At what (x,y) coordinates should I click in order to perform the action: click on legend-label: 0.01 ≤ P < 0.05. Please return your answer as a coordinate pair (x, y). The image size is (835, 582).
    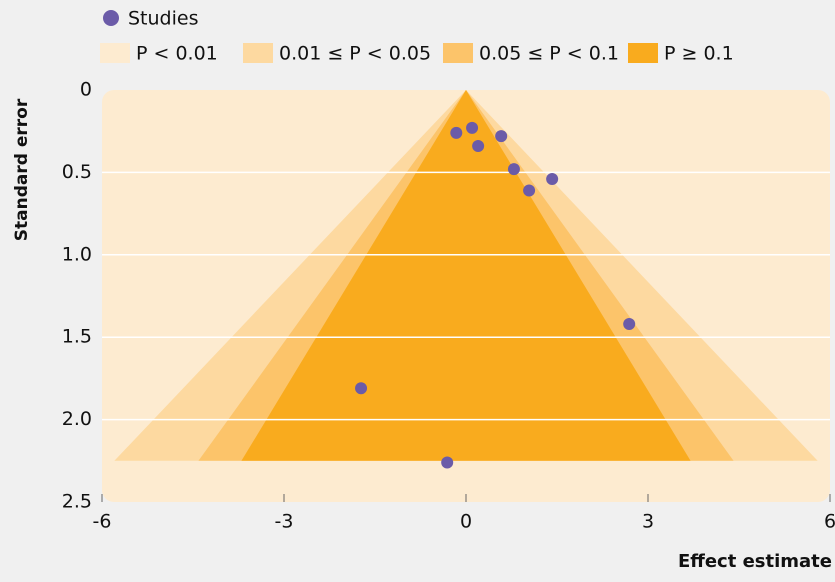
    Looking at the image, I should click on (355, 54).